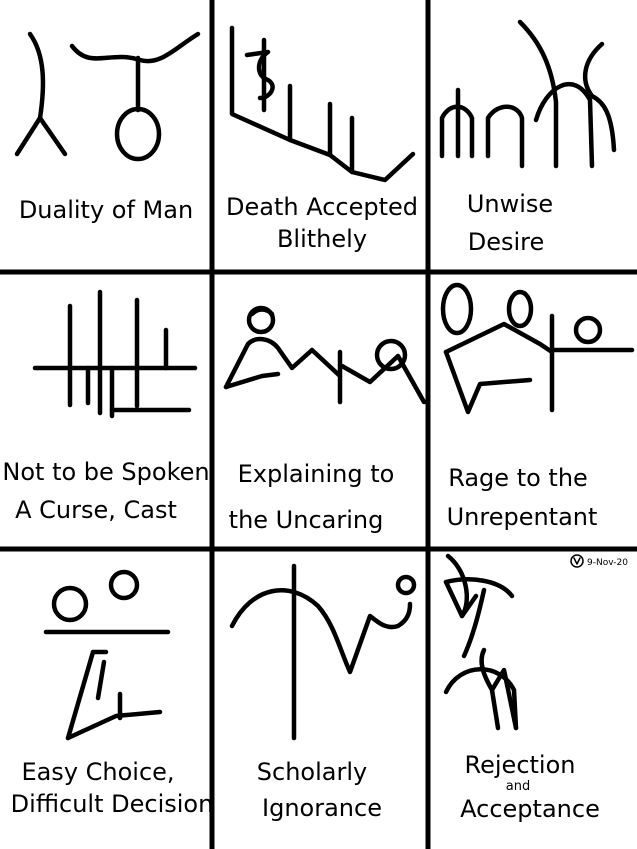 The image size is (637, 849). I want to click on caption-unwise-2: Desire, so click(506, 242).